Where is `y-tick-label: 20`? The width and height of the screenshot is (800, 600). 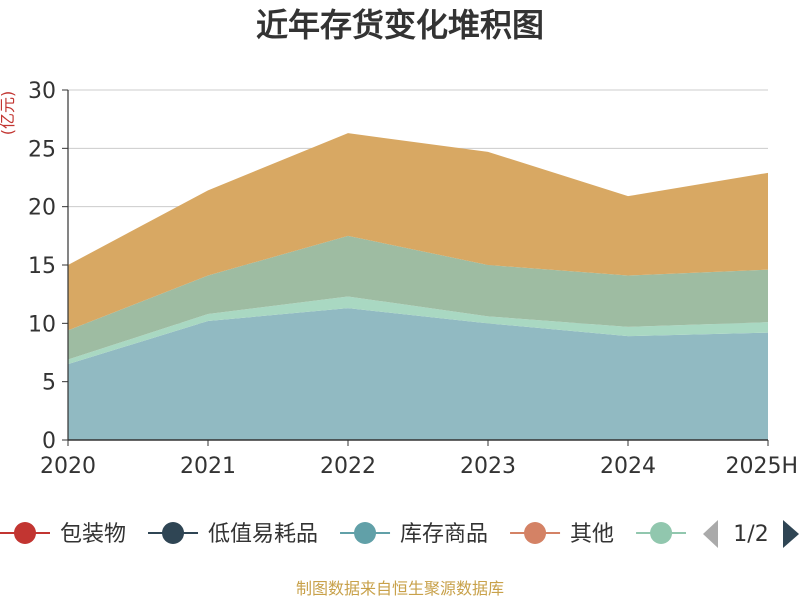
y-tick-label: 20 is located at coordinates (42, 208).